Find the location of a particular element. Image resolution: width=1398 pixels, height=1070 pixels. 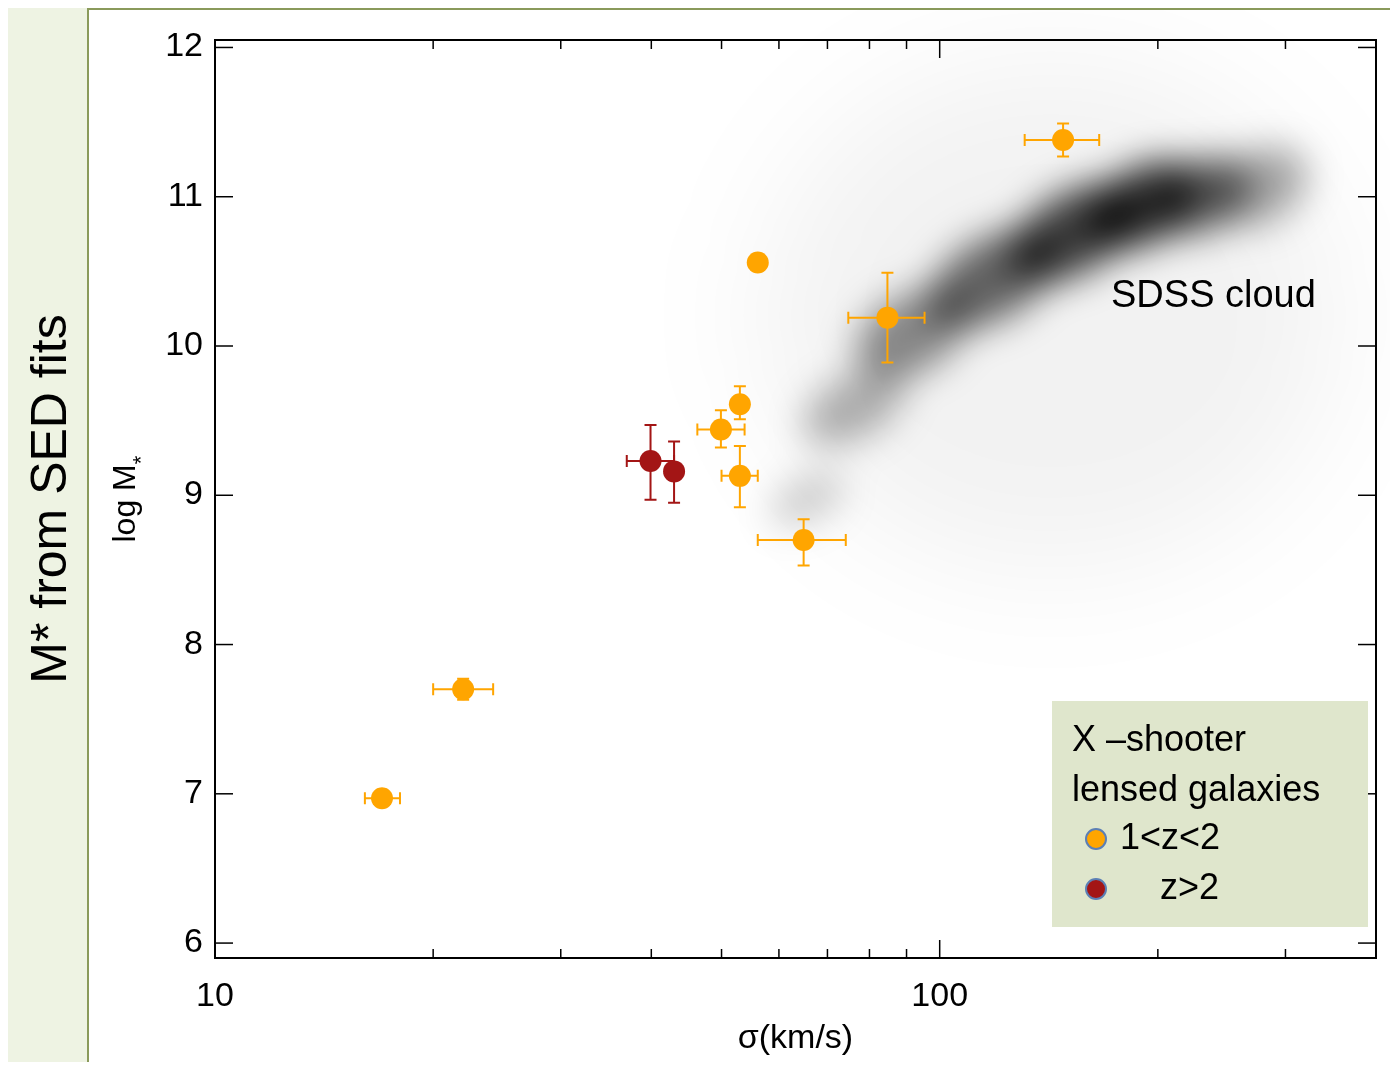

y-tick-label: 7 is located at coordinates (193, 790).